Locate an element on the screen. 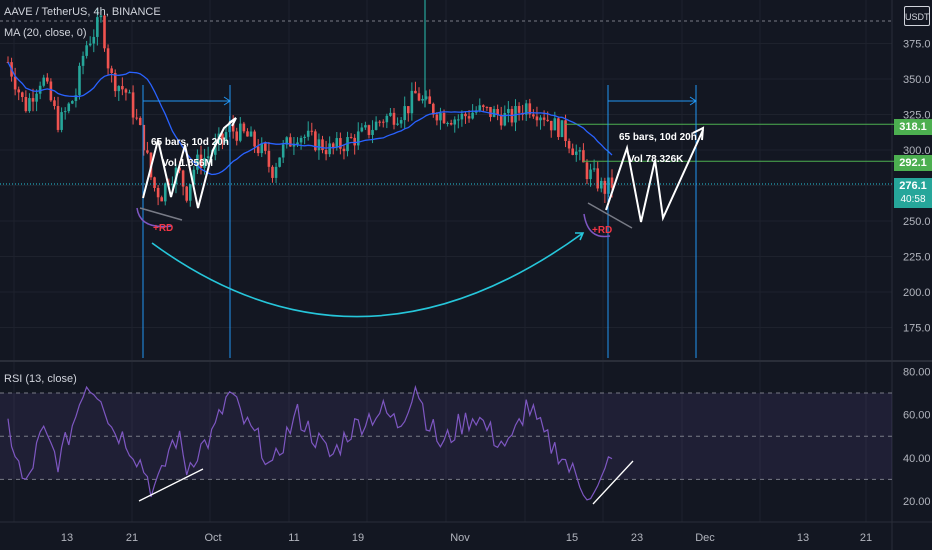 This screenshot has width=932, height=550. time-axis-label: 21 is located at coordinates (132, 538).